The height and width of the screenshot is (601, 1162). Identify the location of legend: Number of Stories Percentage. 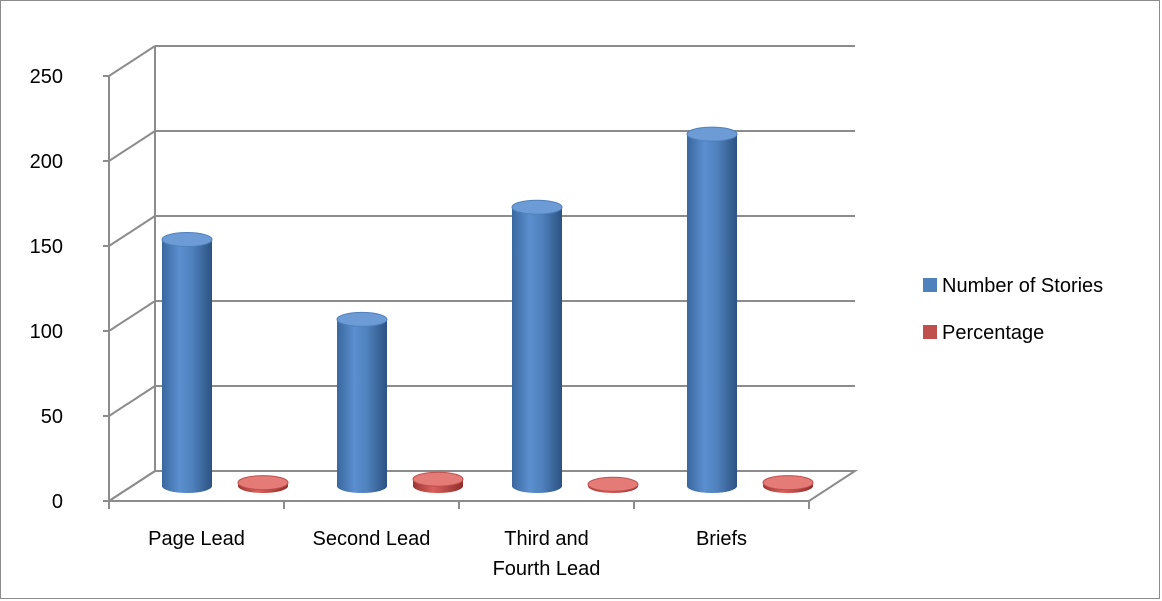
(1013, 309).